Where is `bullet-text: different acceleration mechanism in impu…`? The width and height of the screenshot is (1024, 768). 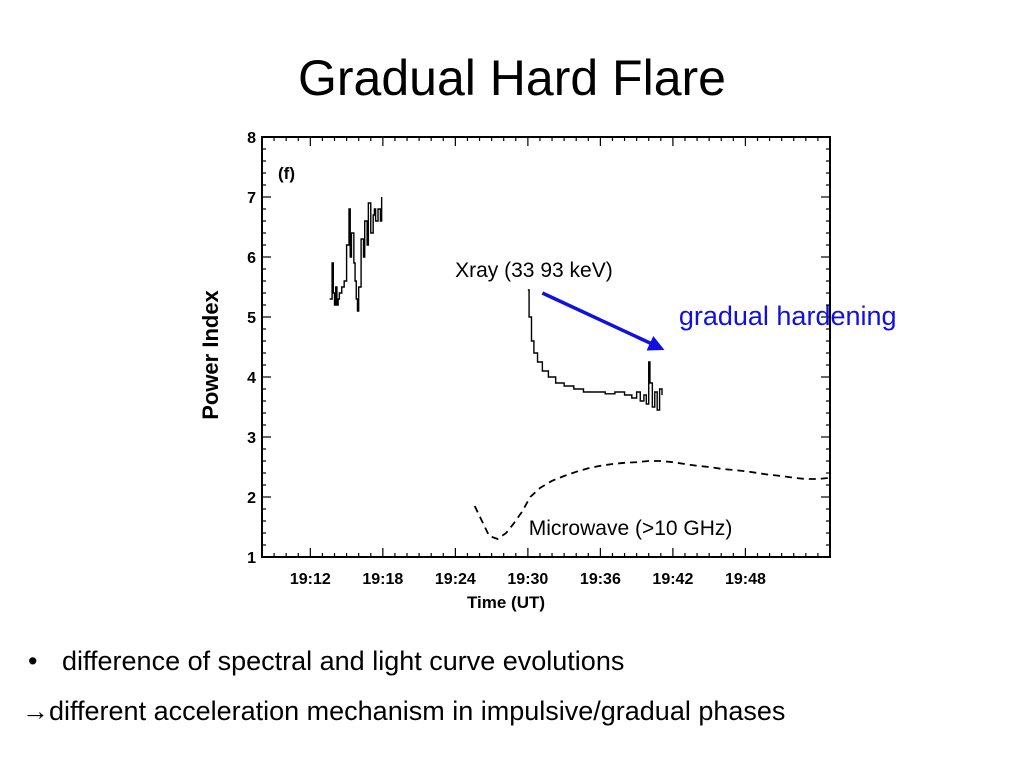 bullet-text: different acceleration mechanism in impu… is located at coordinates (417, 711).